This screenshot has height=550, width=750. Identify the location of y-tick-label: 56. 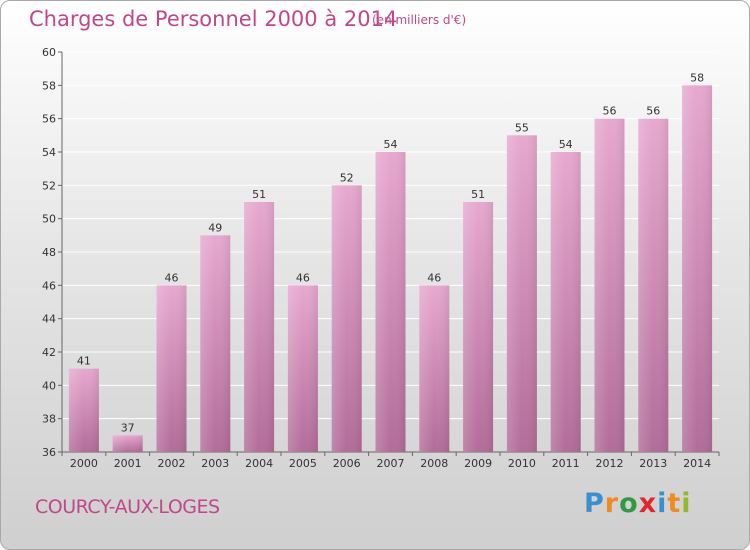
(49, 119).